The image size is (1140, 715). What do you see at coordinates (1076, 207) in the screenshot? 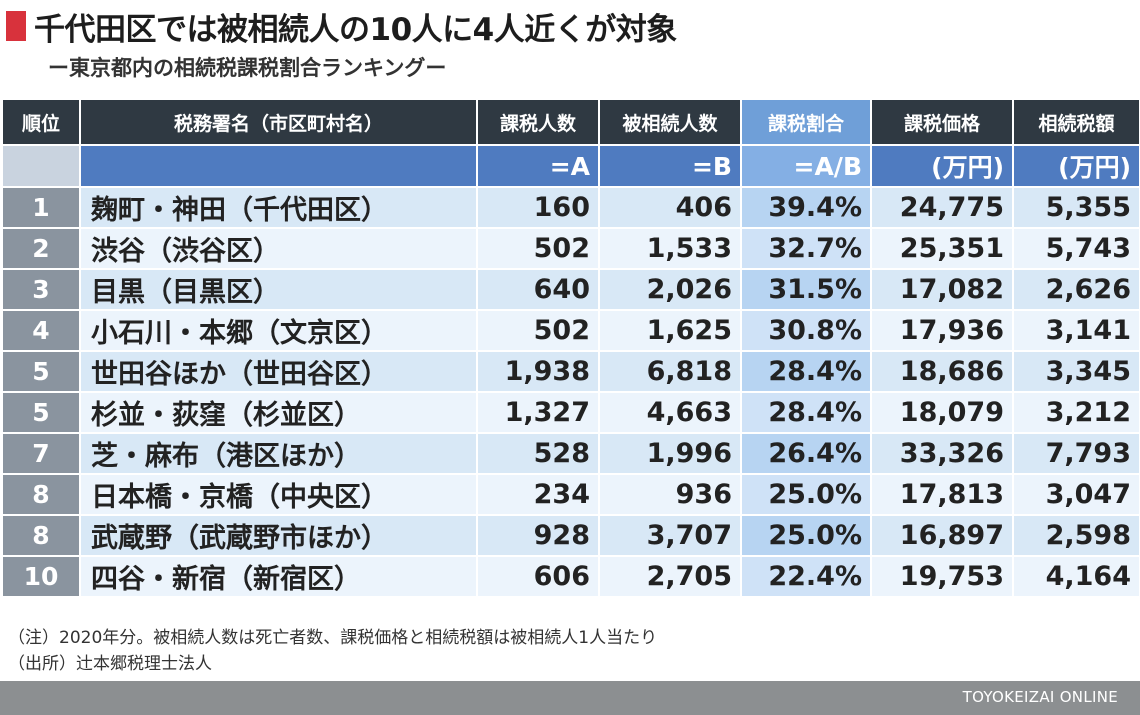
I see `tax-amount-cell: 5,355` at bounding box center [1076, 207].